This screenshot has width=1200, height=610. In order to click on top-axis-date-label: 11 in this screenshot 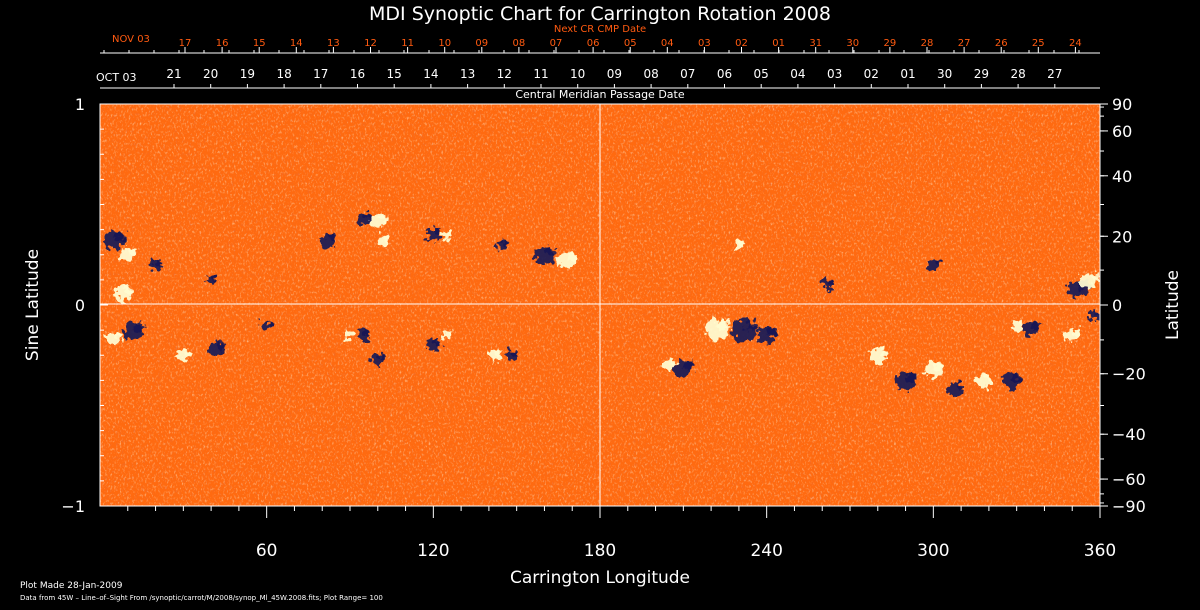, I will do `click(407, 43)`.